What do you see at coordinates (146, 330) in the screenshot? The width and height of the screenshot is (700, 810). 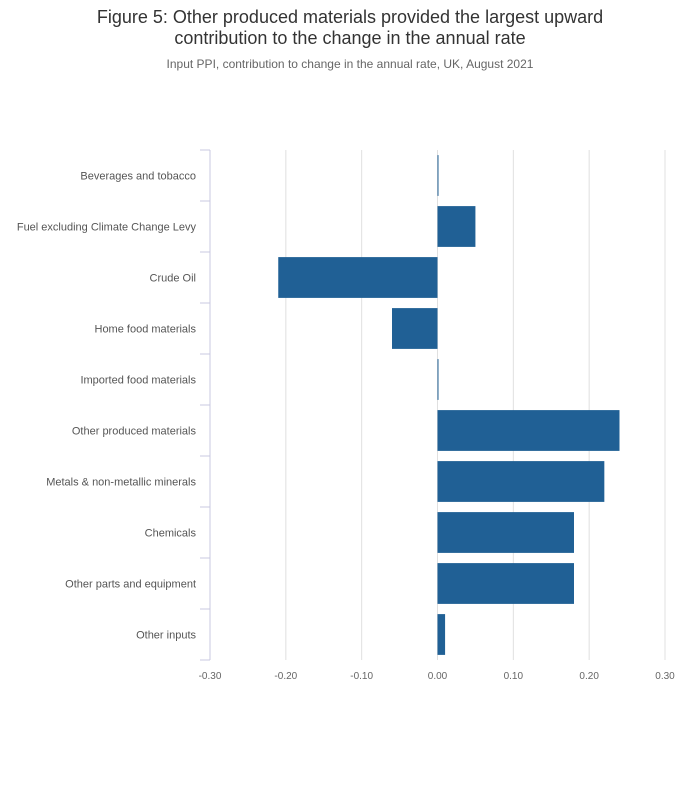 I see `category-label: Home food materials` at bounding box center [146, 330].